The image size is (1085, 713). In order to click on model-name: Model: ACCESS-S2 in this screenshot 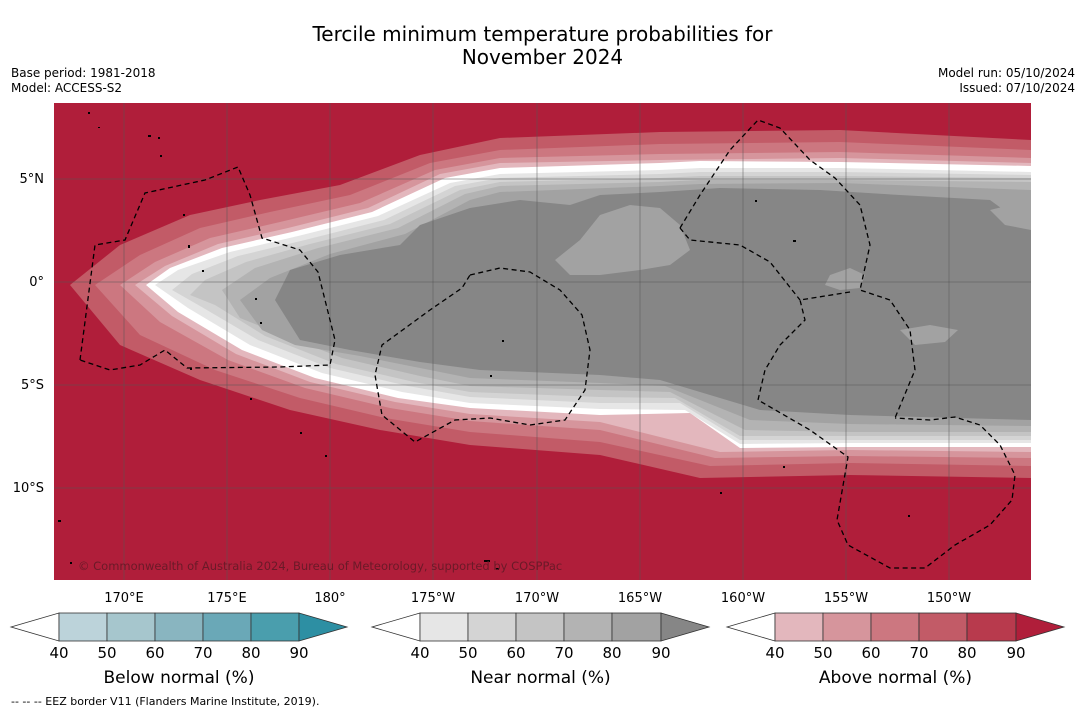, I will do `click(67, 88)`.